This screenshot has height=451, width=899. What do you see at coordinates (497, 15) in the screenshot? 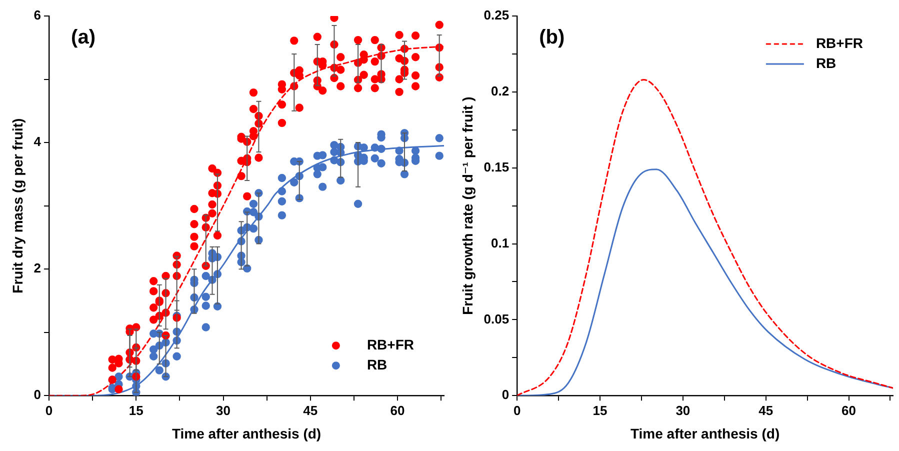
I see `y-tick-label: 0.25` at bounding box center [497, 15].